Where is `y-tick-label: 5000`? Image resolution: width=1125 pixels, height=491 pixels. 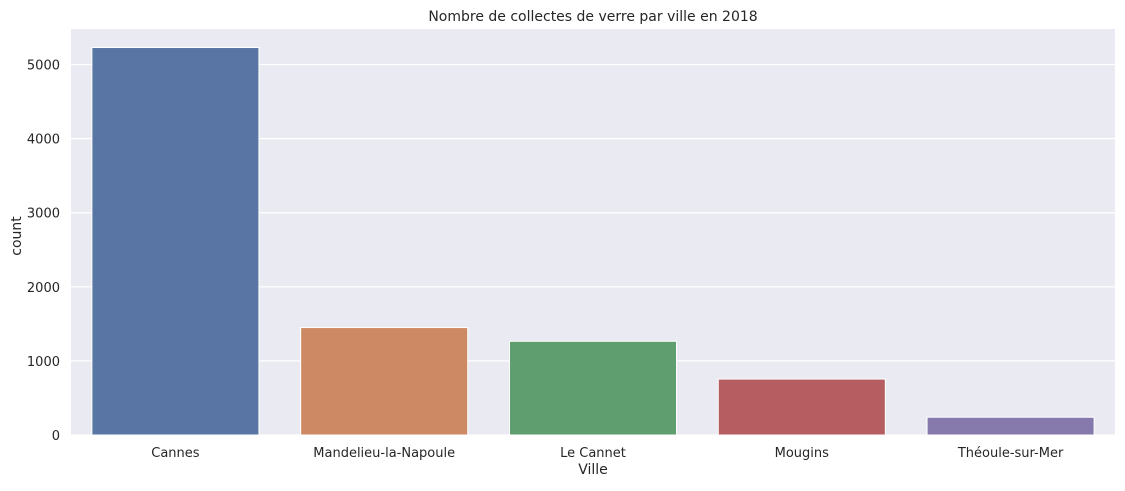 y-tick-label: 5000 is located at coordinates (43, 66).